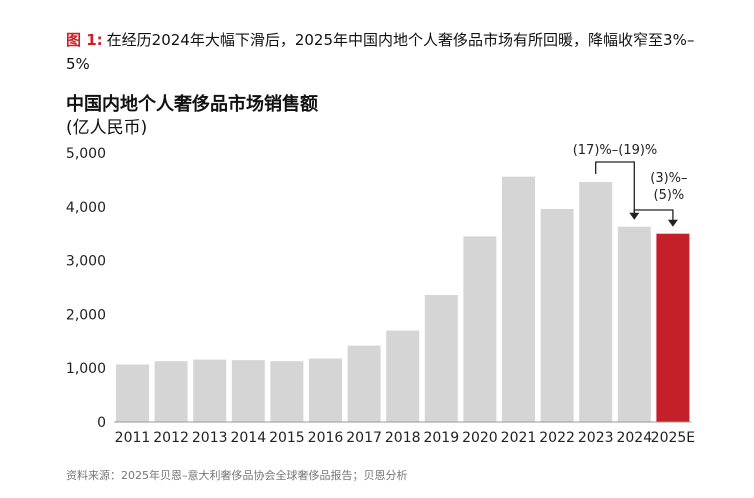 The width and height of the screenshot is (754, 498). I want to click on chart-title: 中国内地个人奢侈品市场销售额, so click(192, 104).